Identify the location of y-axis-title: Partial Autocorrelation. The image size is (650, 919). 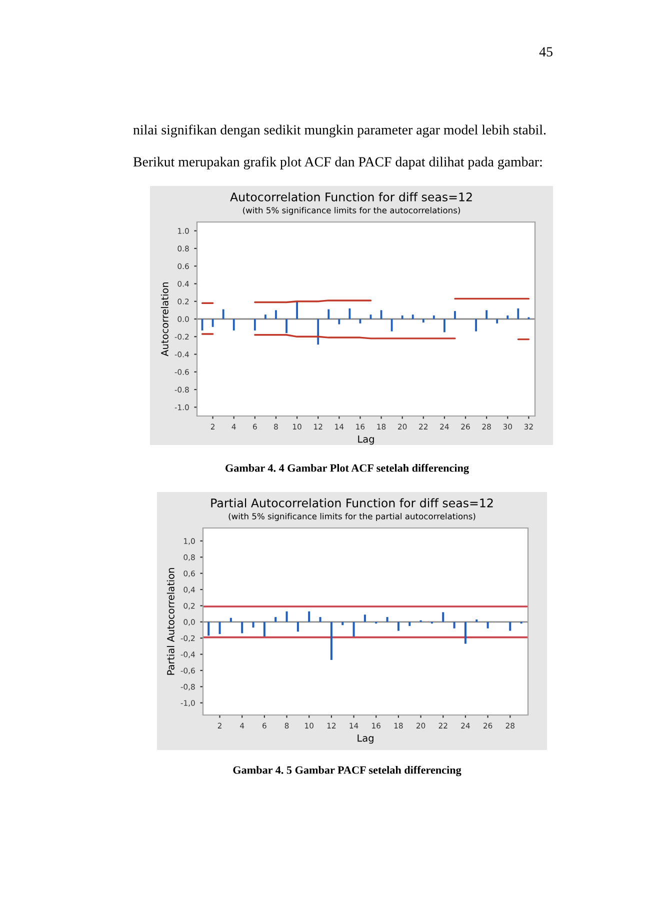
(170, 621).